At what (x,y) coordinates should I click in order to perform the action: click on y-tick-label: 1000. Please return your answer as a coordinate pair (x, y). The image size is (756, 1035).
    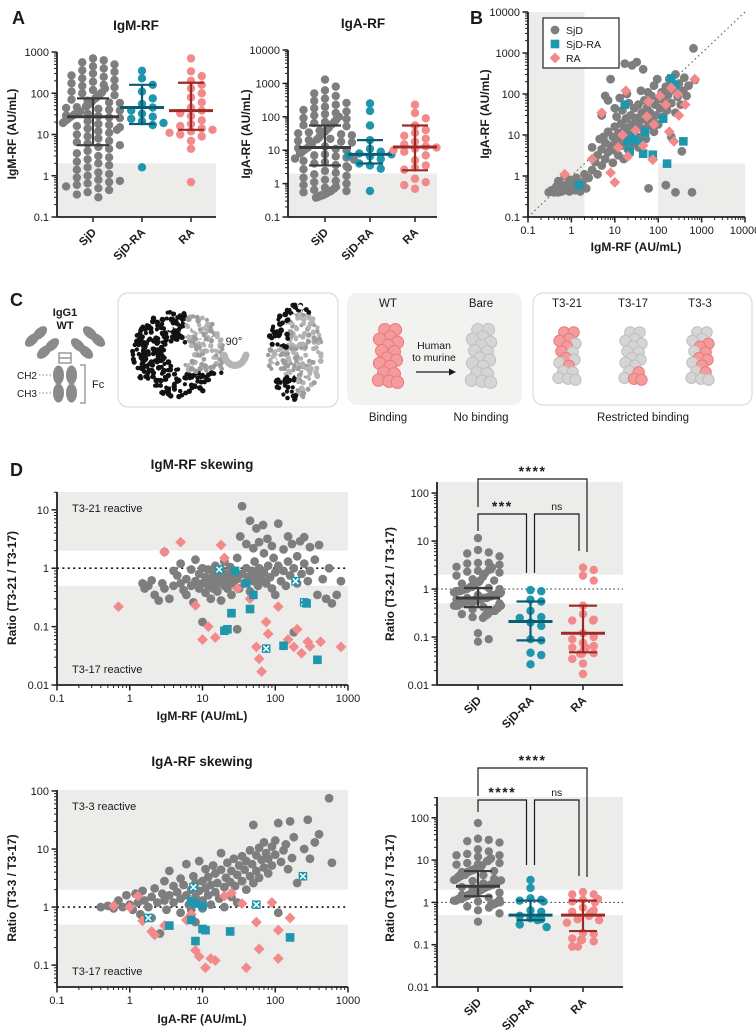
    Looking at the image, I should click on (268, 84).